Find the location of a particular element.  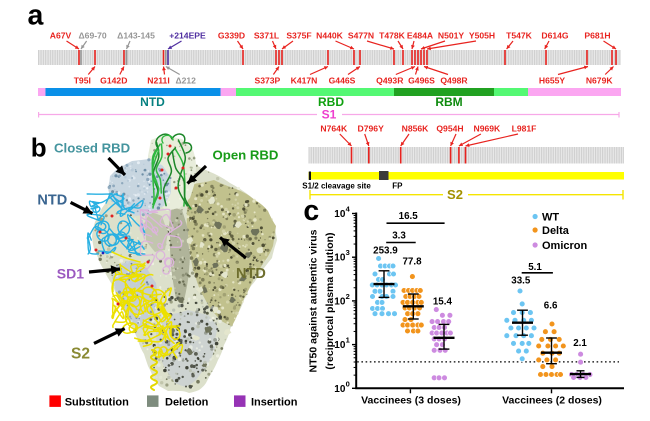

svg-text: Deletion is located at coordinates (187, 403).